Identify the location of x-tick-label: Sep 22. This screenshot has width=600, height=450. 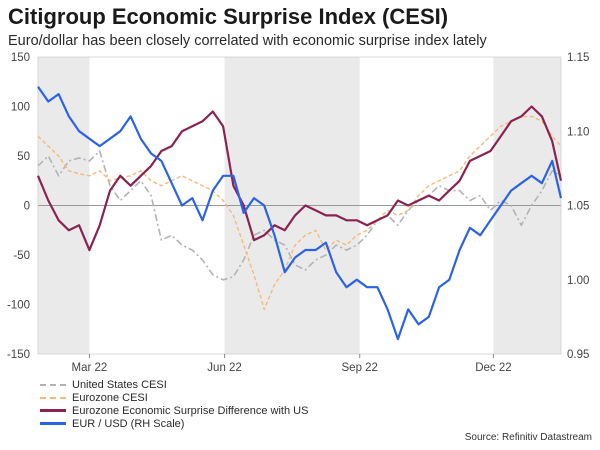
(360, 368).